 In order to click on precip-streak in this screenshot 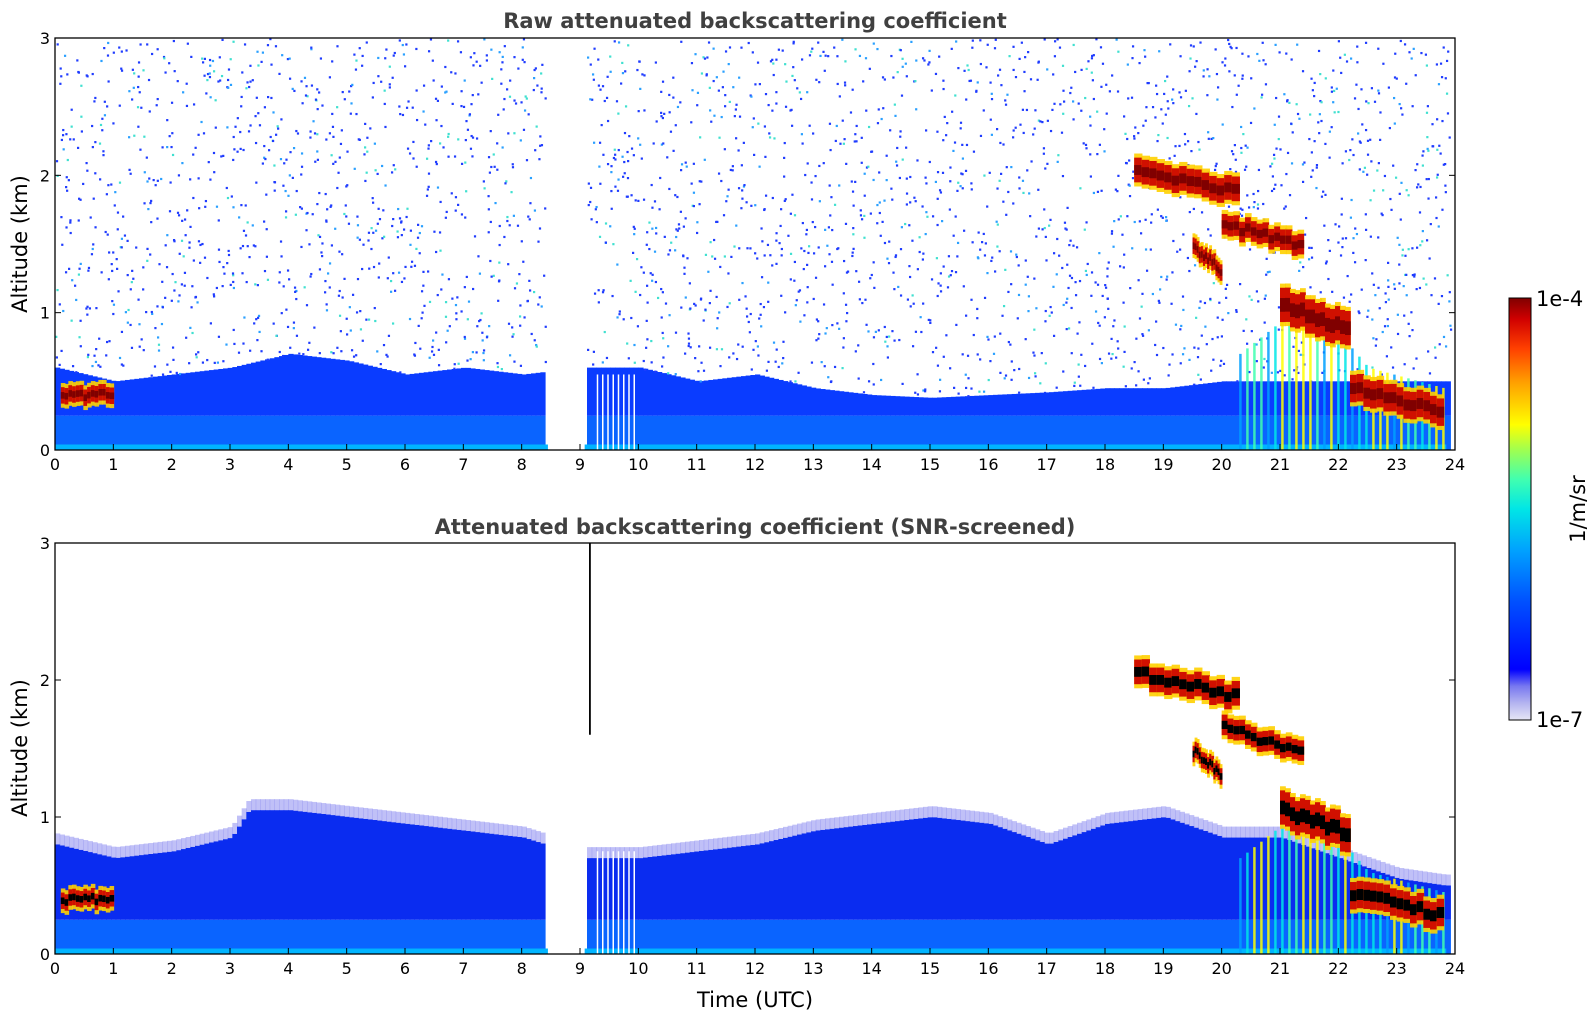, I will do `click(1303, 881)`.